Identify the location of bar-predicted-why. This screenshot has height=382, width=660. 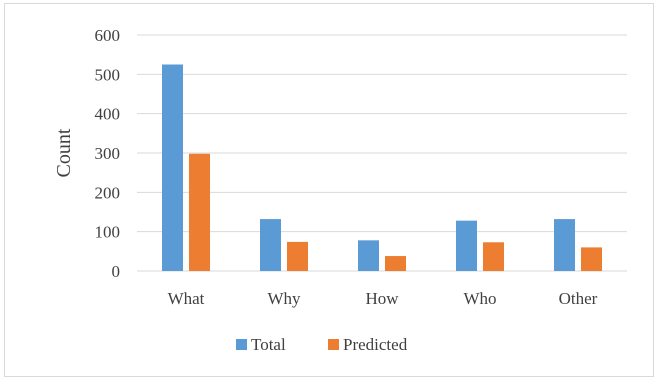
(297, 256).